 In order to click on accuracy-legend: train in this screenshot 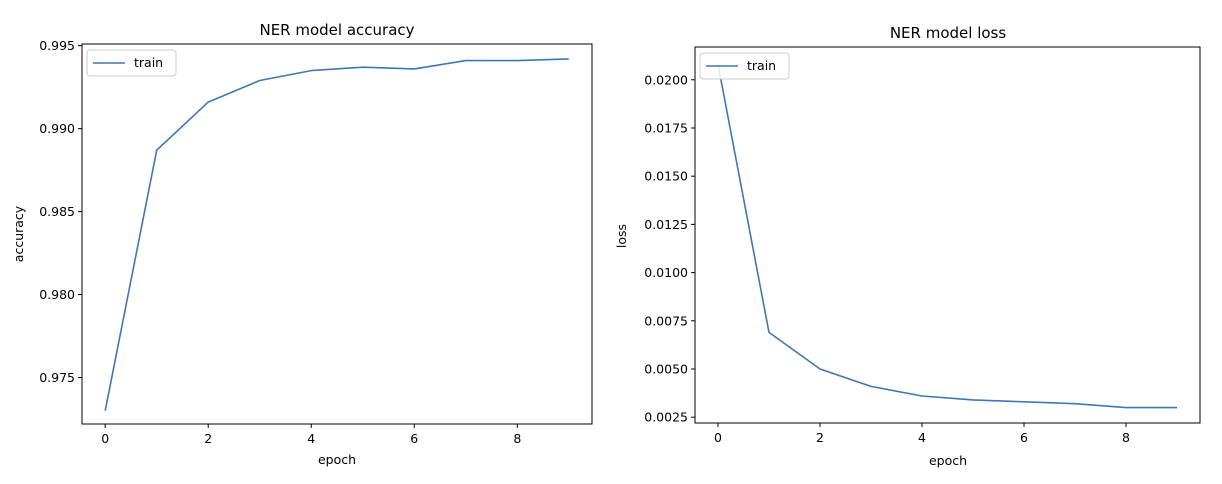, I will do `click(131, 63)`.